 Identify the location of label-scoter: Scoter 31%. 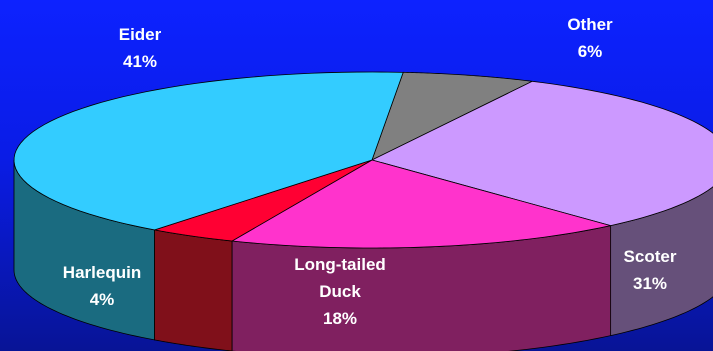
(650, 270).